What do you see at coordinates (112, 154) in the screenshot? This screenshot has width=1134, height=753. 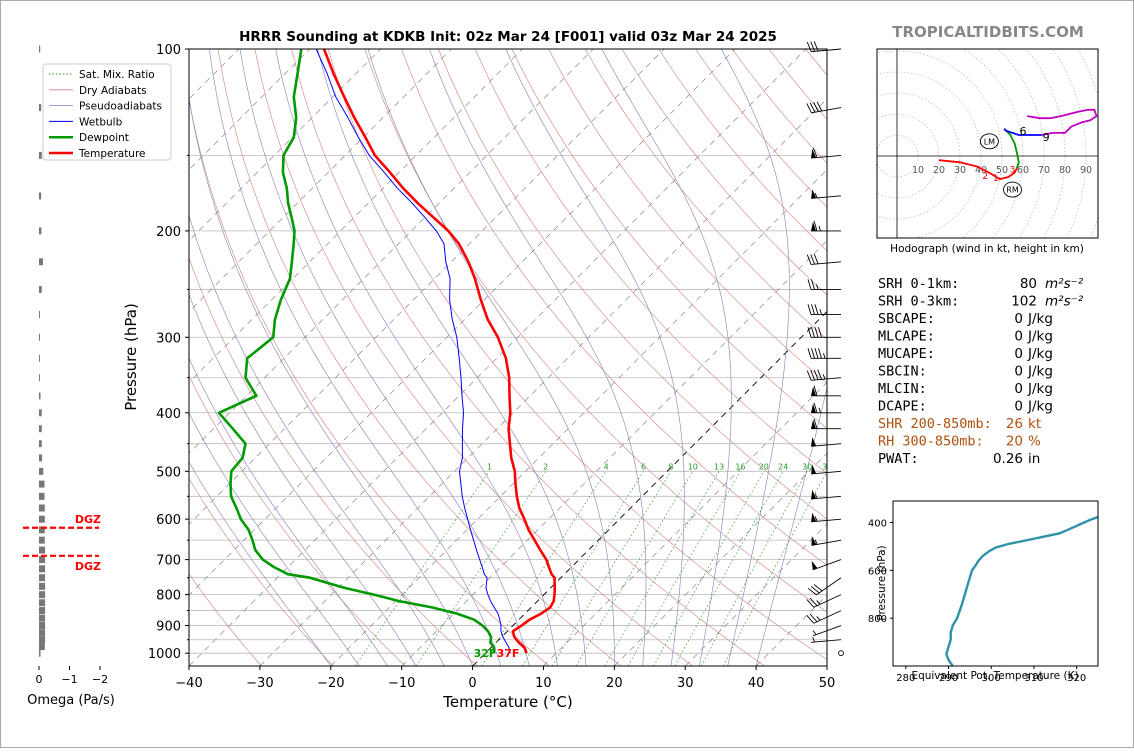 I see `legend-label: Temperature` at bounding box center [112, 154].